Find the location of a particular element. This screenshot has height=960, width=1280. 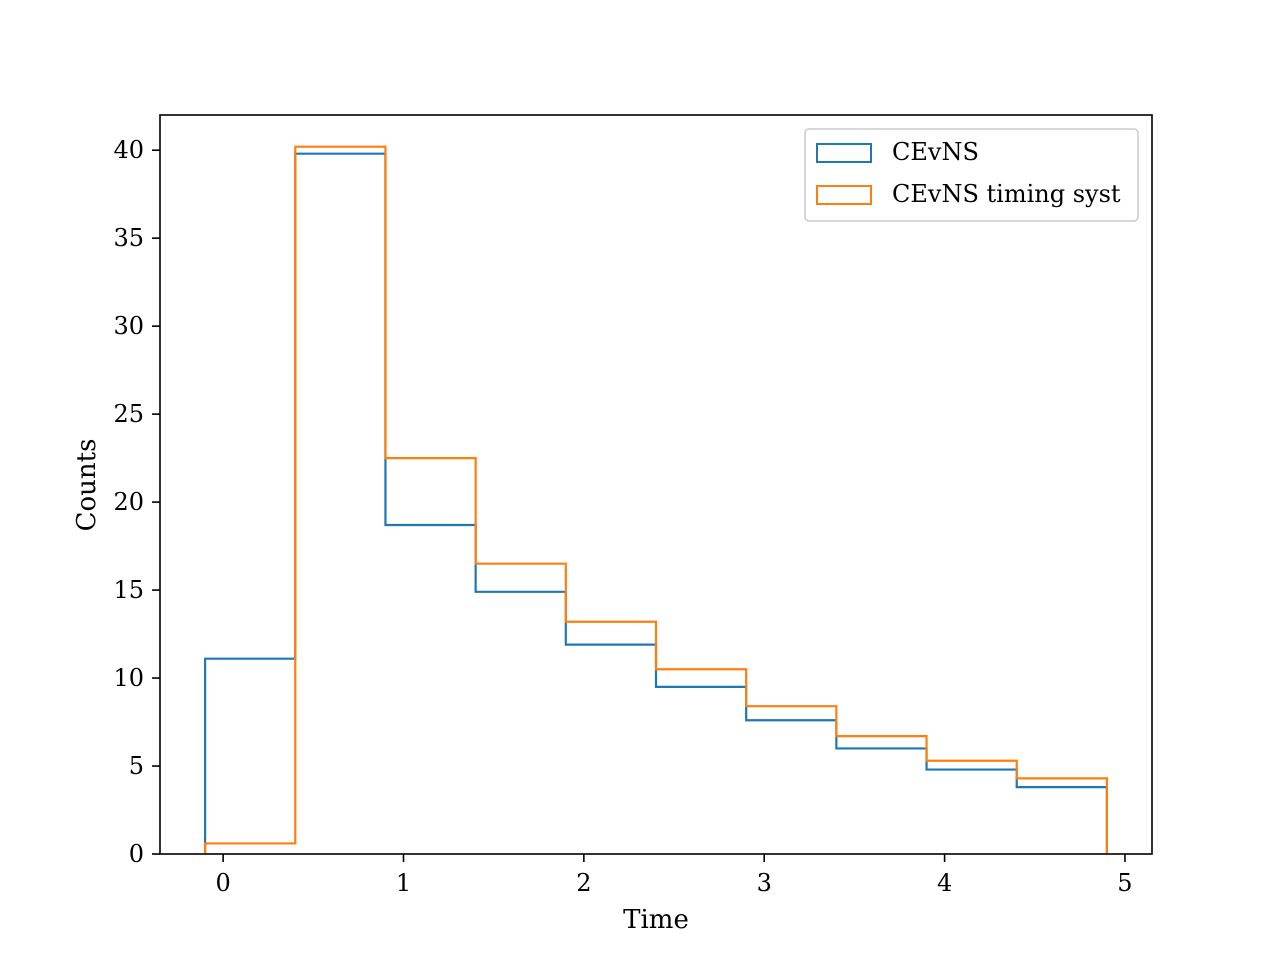

y-tick-label: 0 is located at coordinates (136, 854).